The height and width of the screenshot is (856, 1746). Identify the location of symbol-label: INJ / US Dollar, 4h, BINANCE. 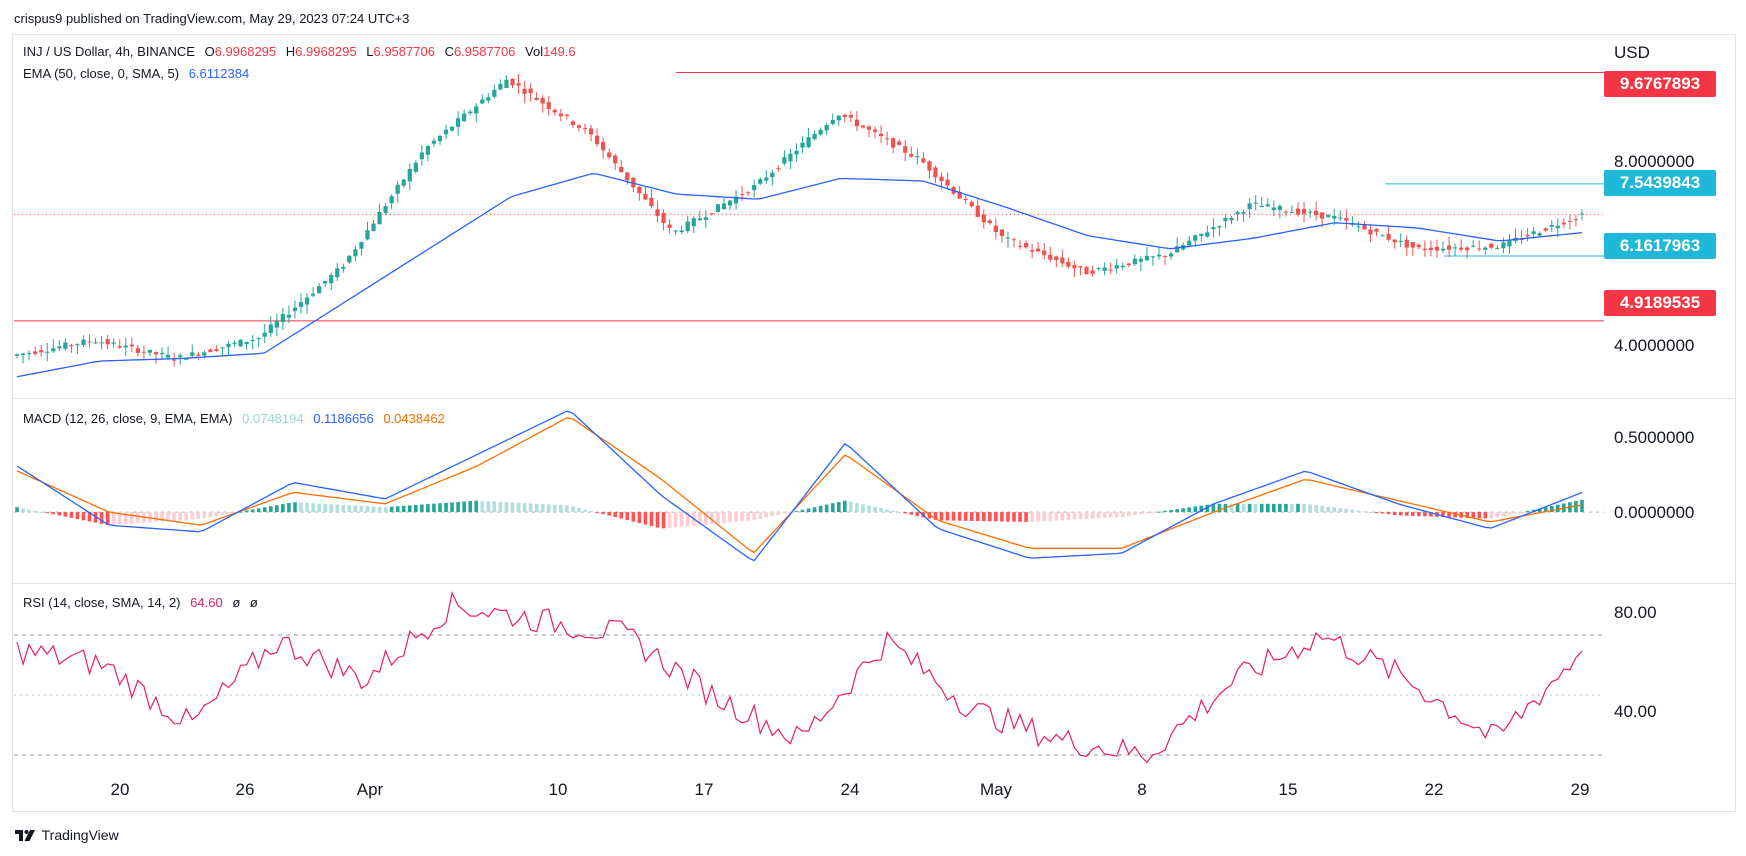
(109, 51).